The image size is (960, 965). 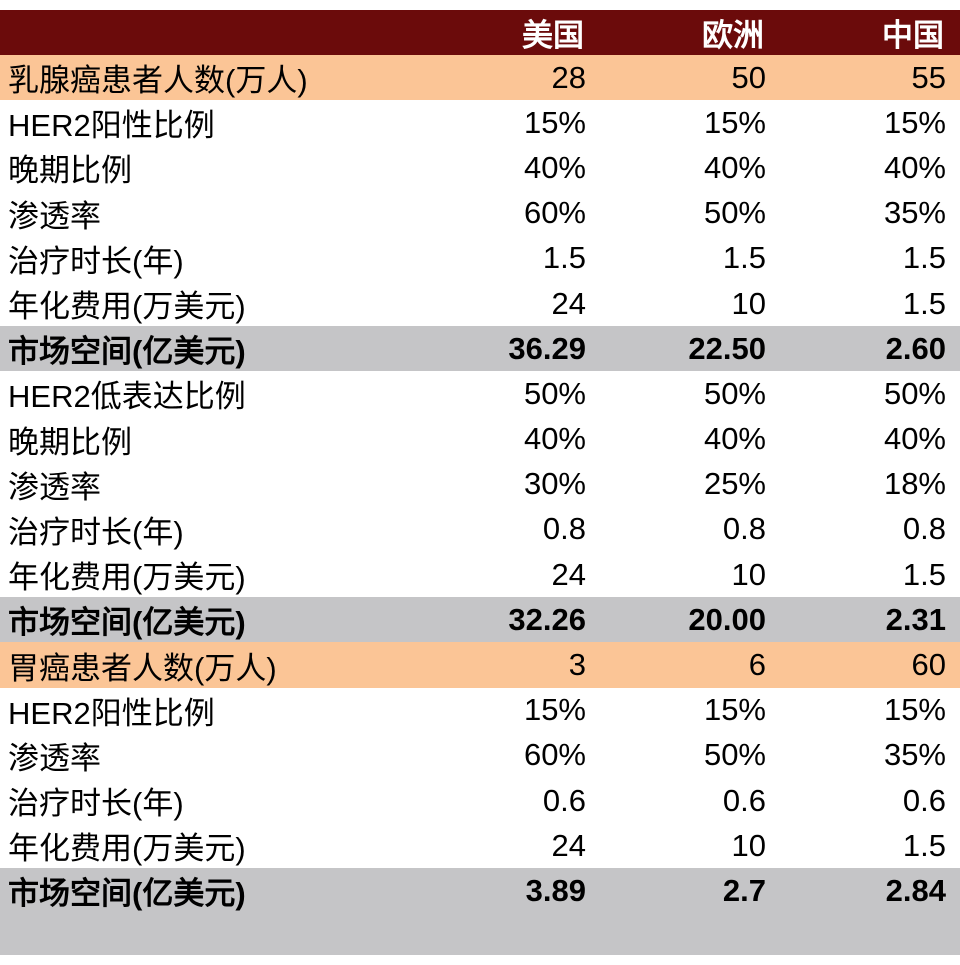 I want to click on row-label: 胃癌患者人数(万人), so click(x=210, y=665).